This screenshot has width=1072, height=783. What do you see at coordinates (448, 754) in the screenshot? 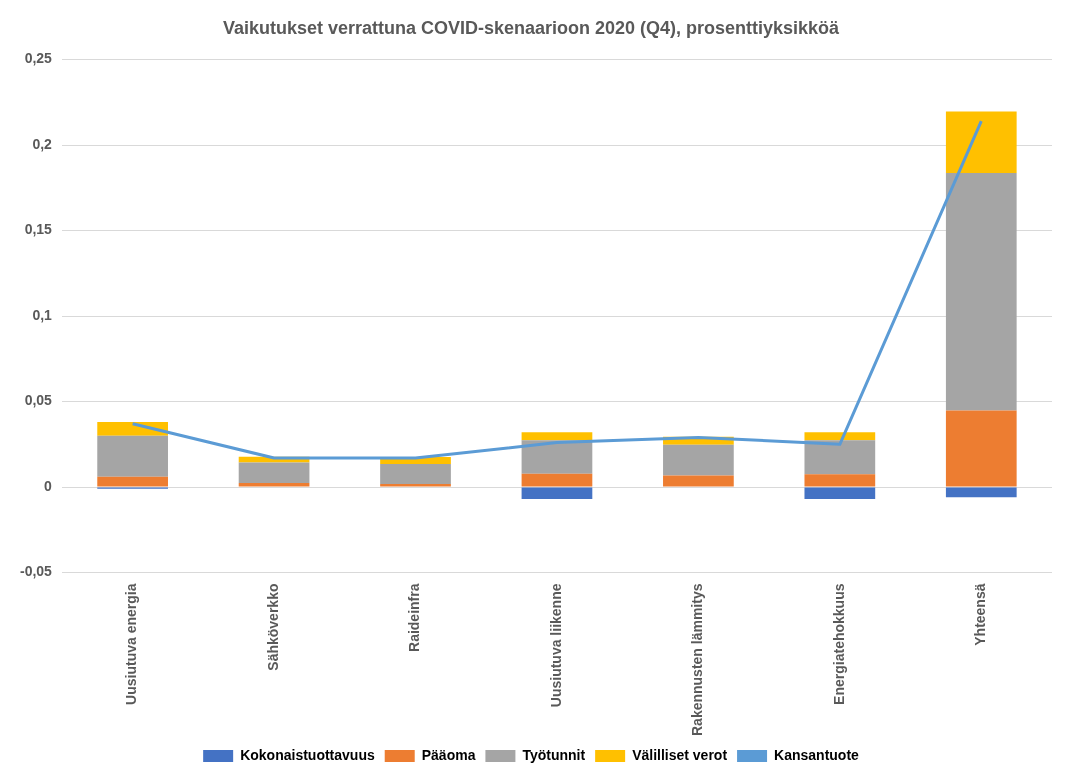
I see `legend-label: Pääoma` at bounding box center [448, 754].